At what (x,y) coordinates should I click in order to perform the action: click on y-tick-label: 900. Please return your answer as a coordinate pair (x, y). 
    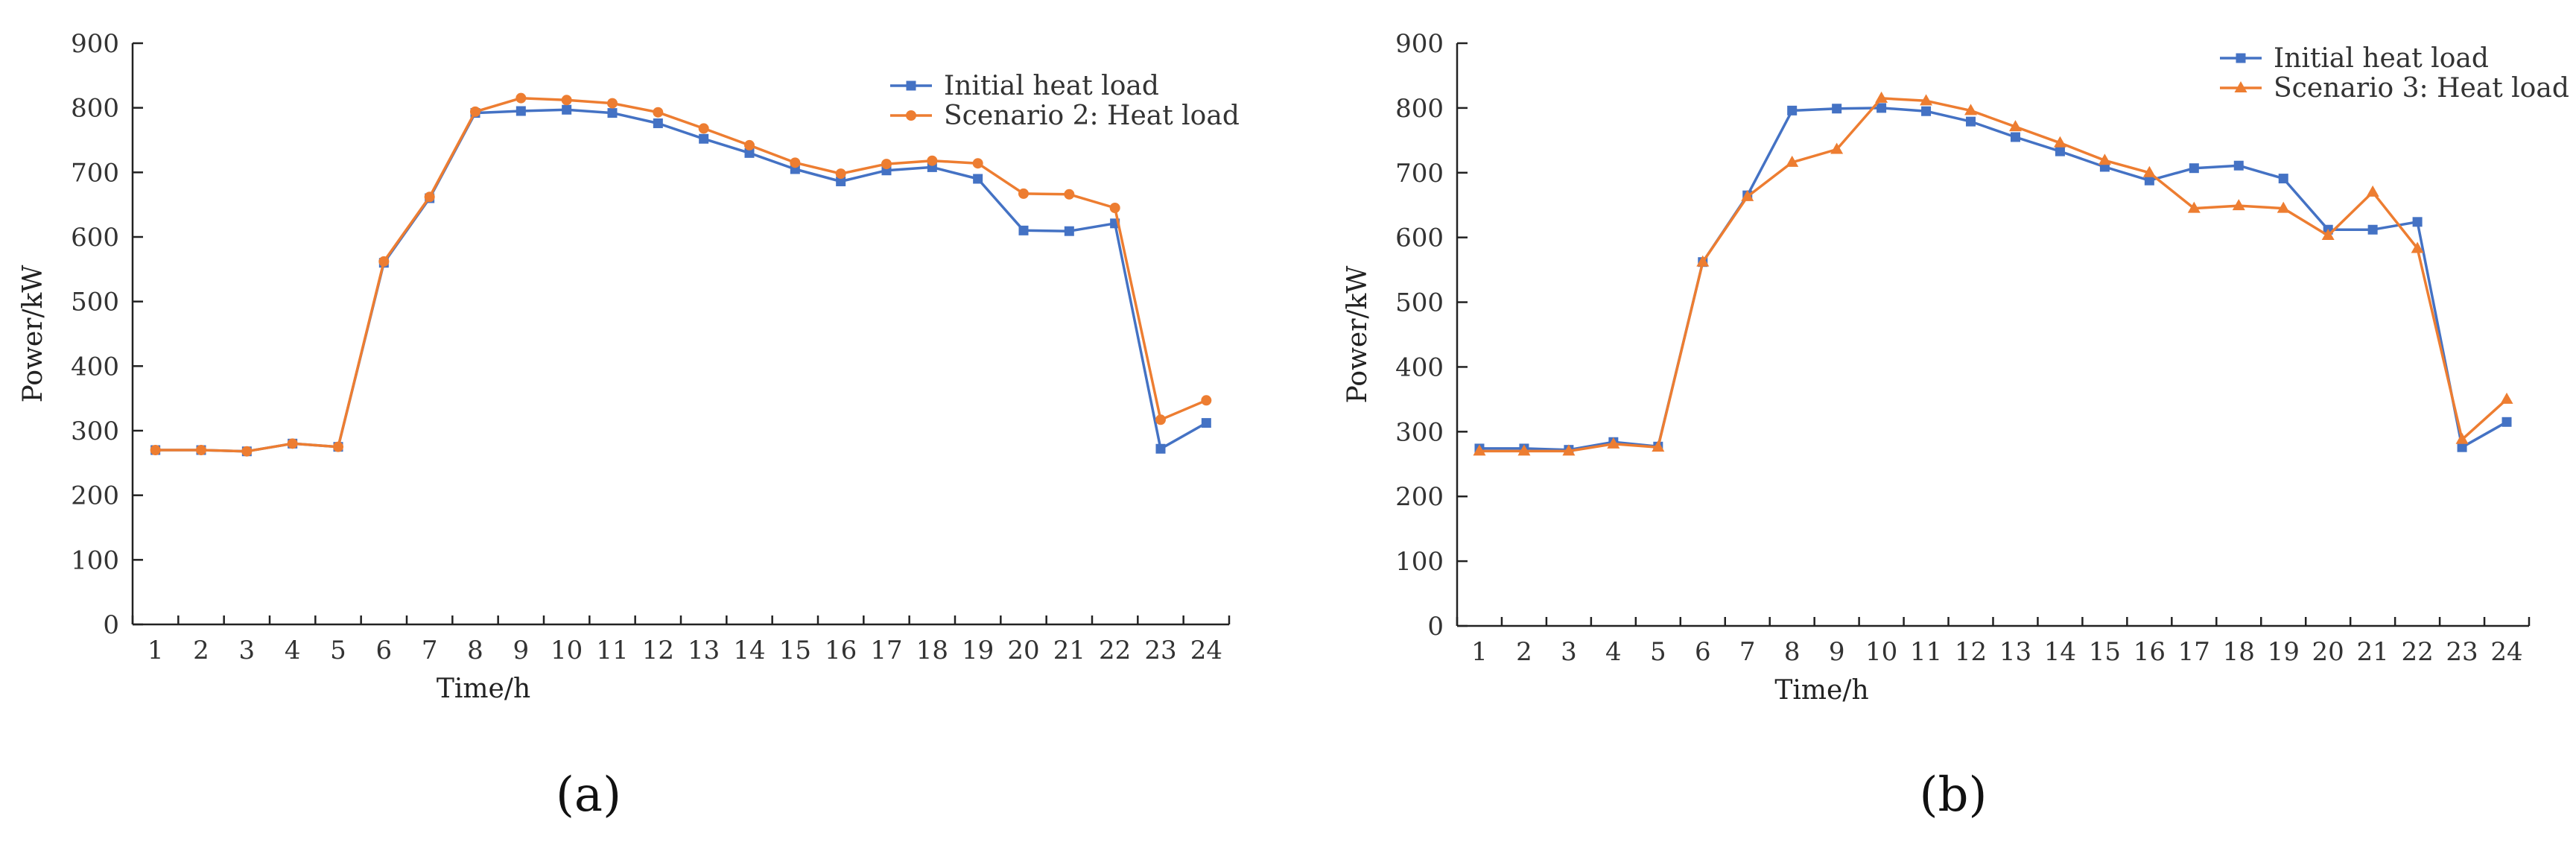
    Looking at the image, I should click on (1420, 44).